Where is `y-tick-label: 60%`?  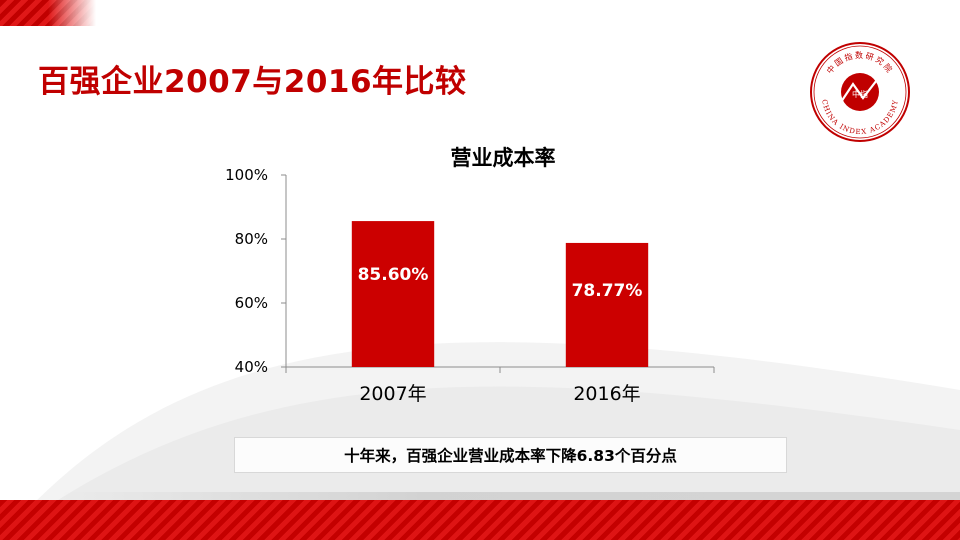 y-tick-label: 60% is located at coordinates (251, 303).